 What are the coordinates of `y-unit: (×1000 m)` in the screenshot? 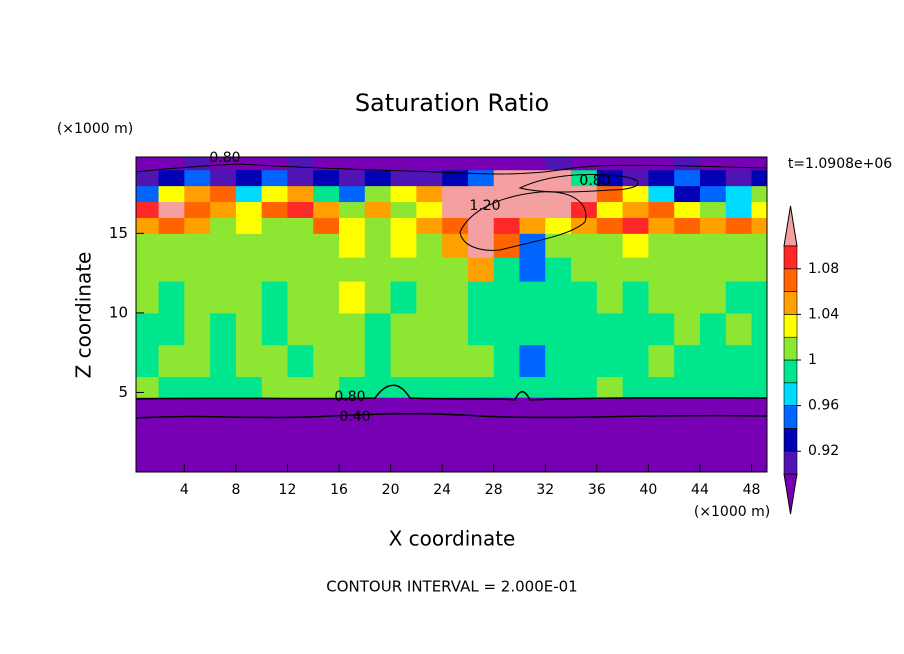 It's located at (95, 129).